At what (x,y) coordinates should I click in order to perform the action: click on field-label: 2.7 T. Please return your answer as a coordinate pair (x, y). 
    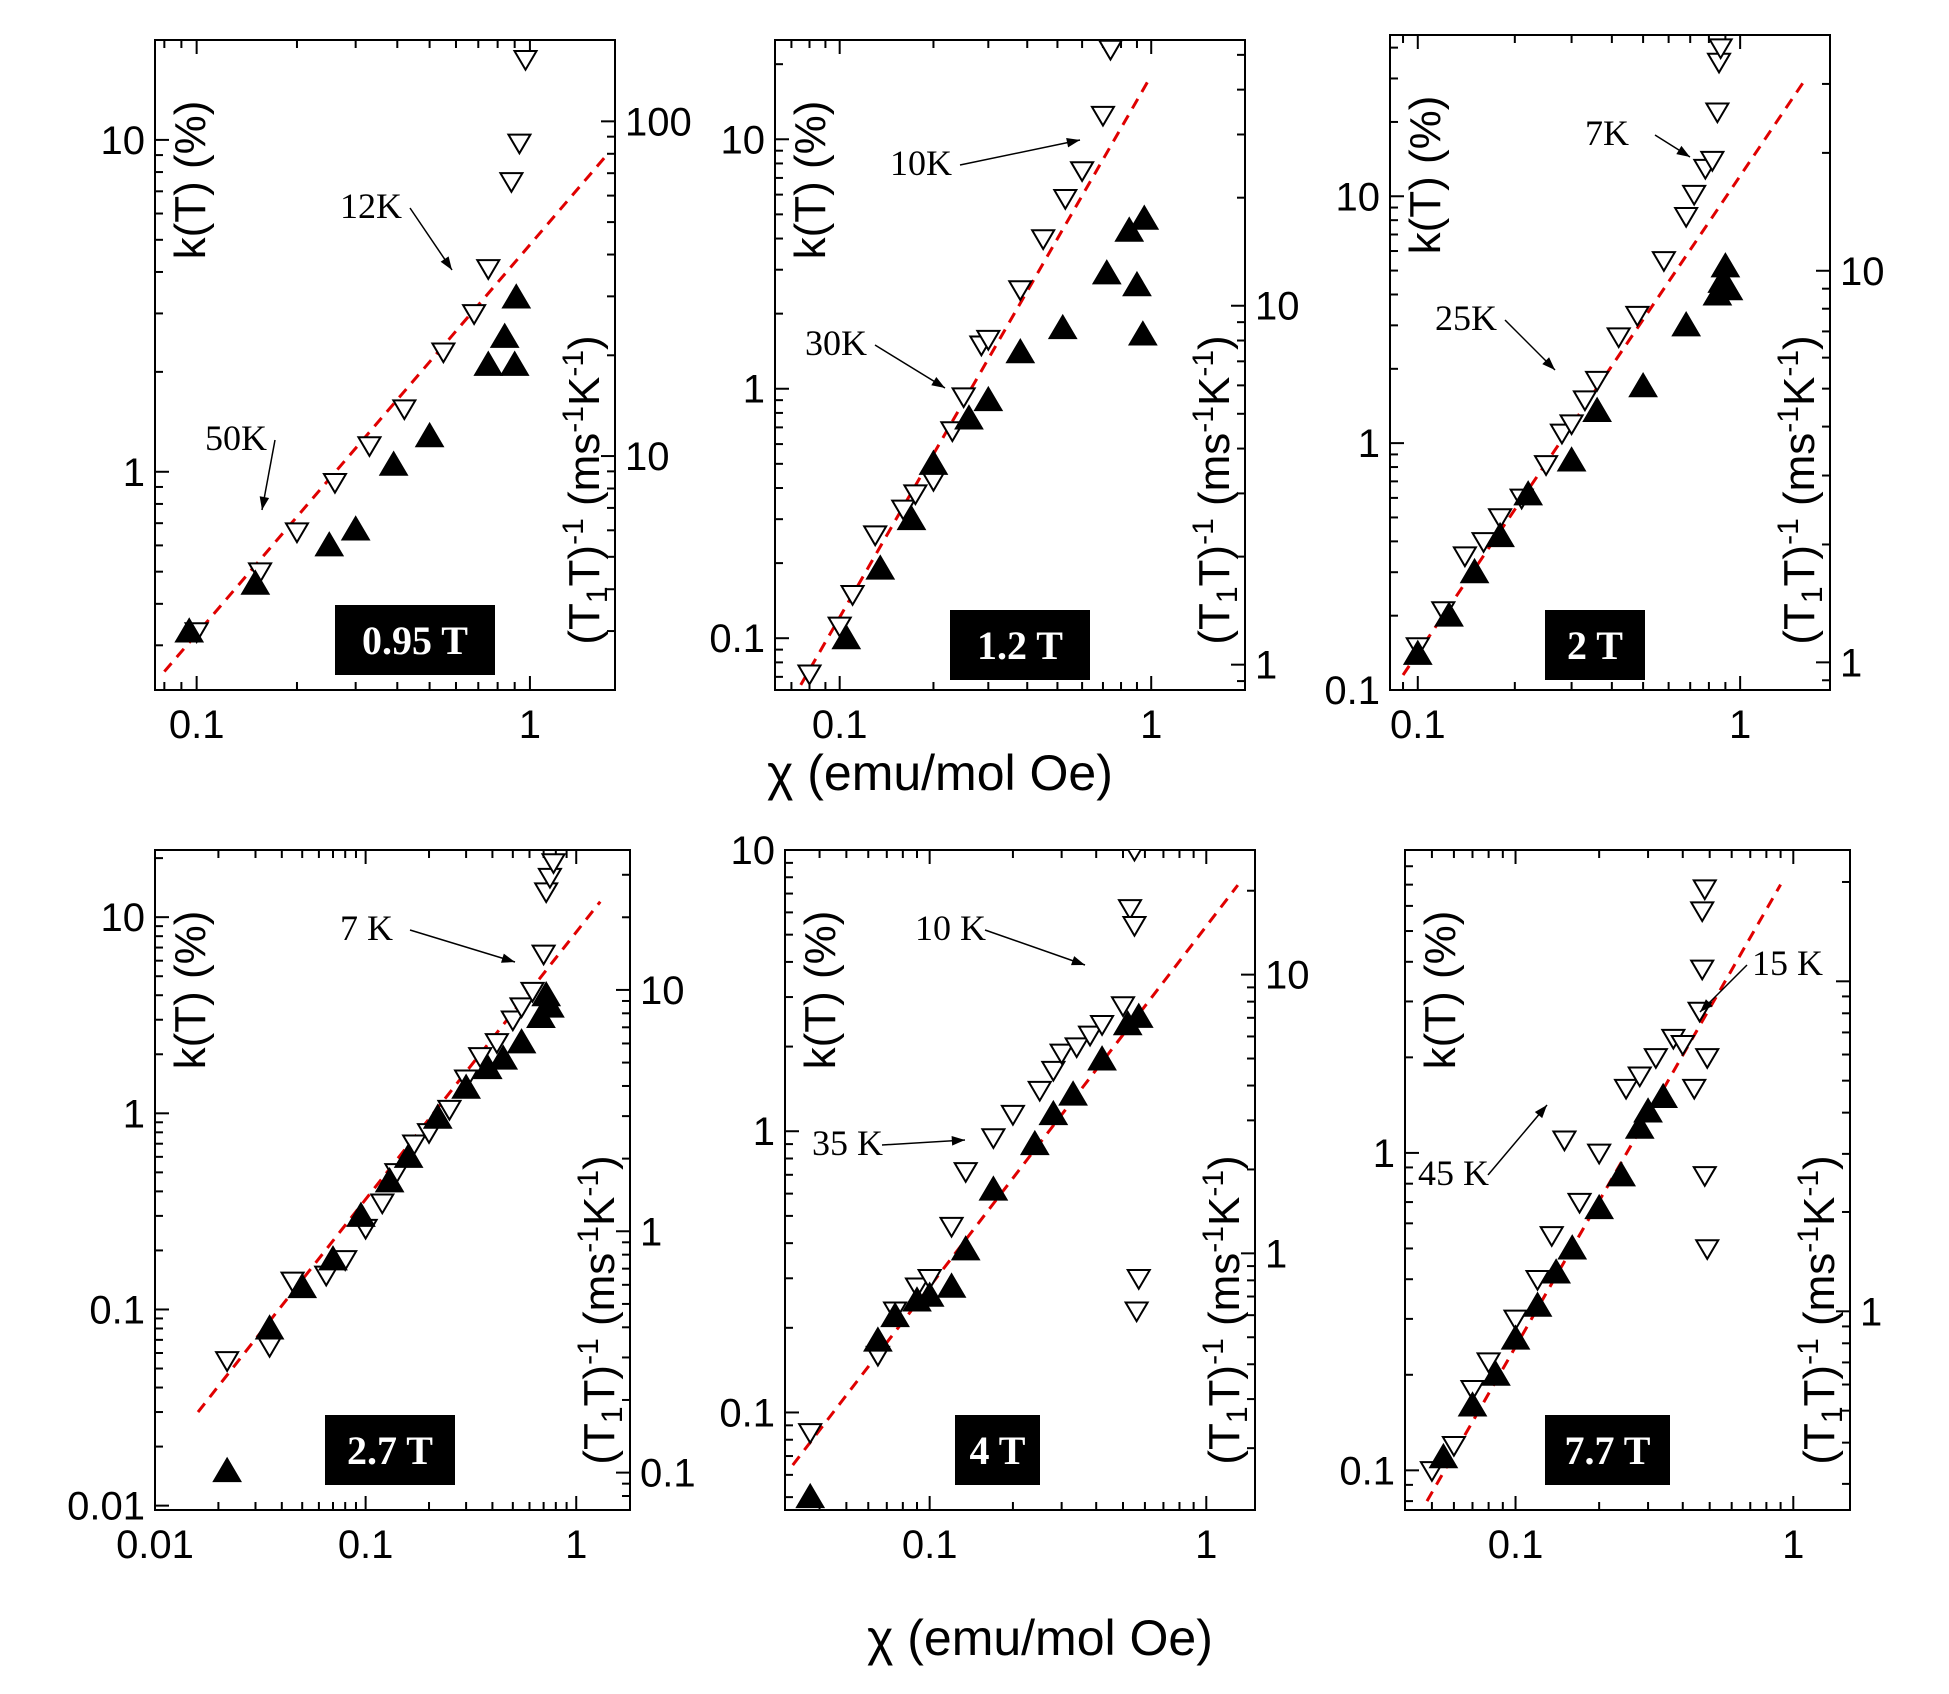
    Looking at the image, I should click on (390, 1450).